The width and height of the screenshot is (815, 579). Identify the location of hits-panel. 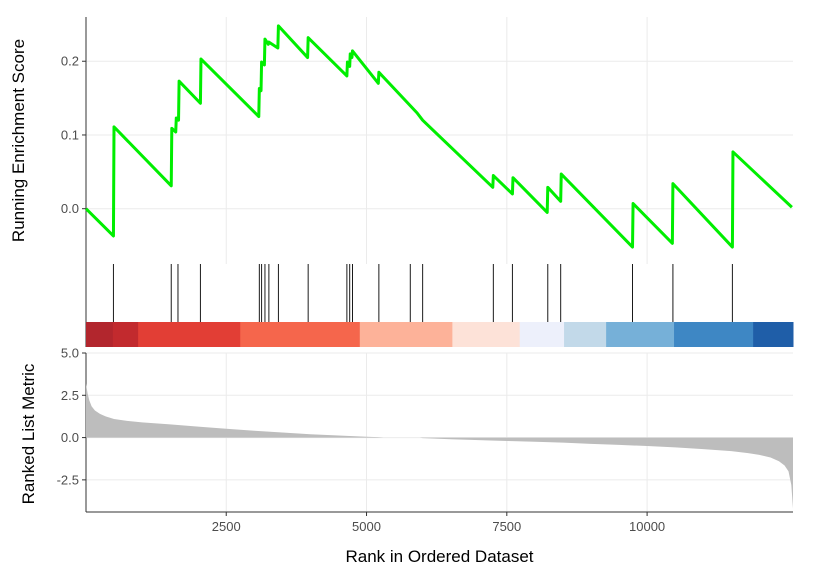
(439, 305).